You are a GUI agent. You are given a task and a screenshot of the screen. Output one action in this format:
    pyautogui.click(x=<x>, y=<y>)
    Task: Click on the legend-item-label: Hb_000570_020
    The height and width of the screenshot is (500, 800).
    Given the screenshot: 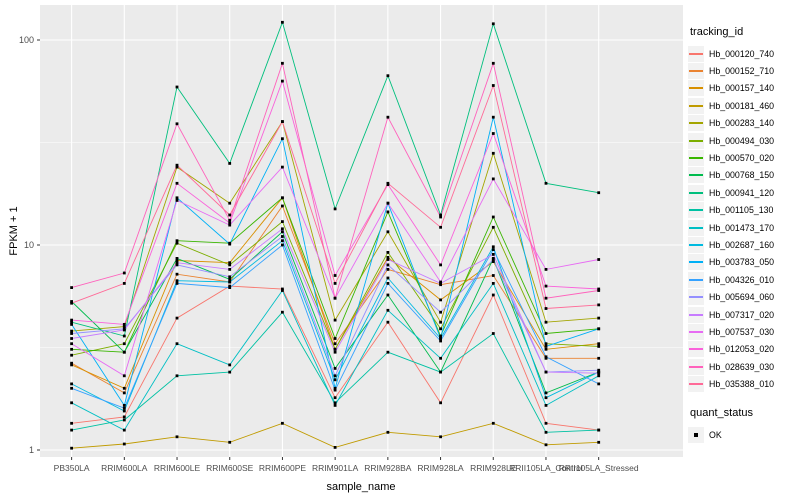 What is the action you would take?
    pyautogui.click(x=742, y=158)
    